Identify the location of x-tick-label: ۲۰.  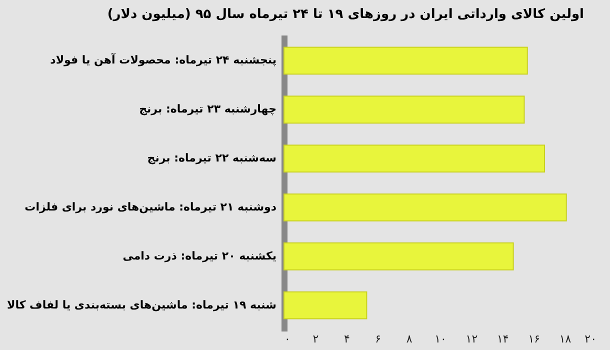
(590, 339).